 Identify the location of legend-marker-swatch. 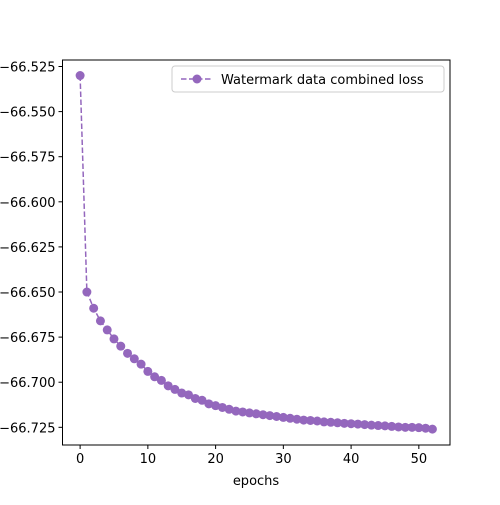
(197, 79).